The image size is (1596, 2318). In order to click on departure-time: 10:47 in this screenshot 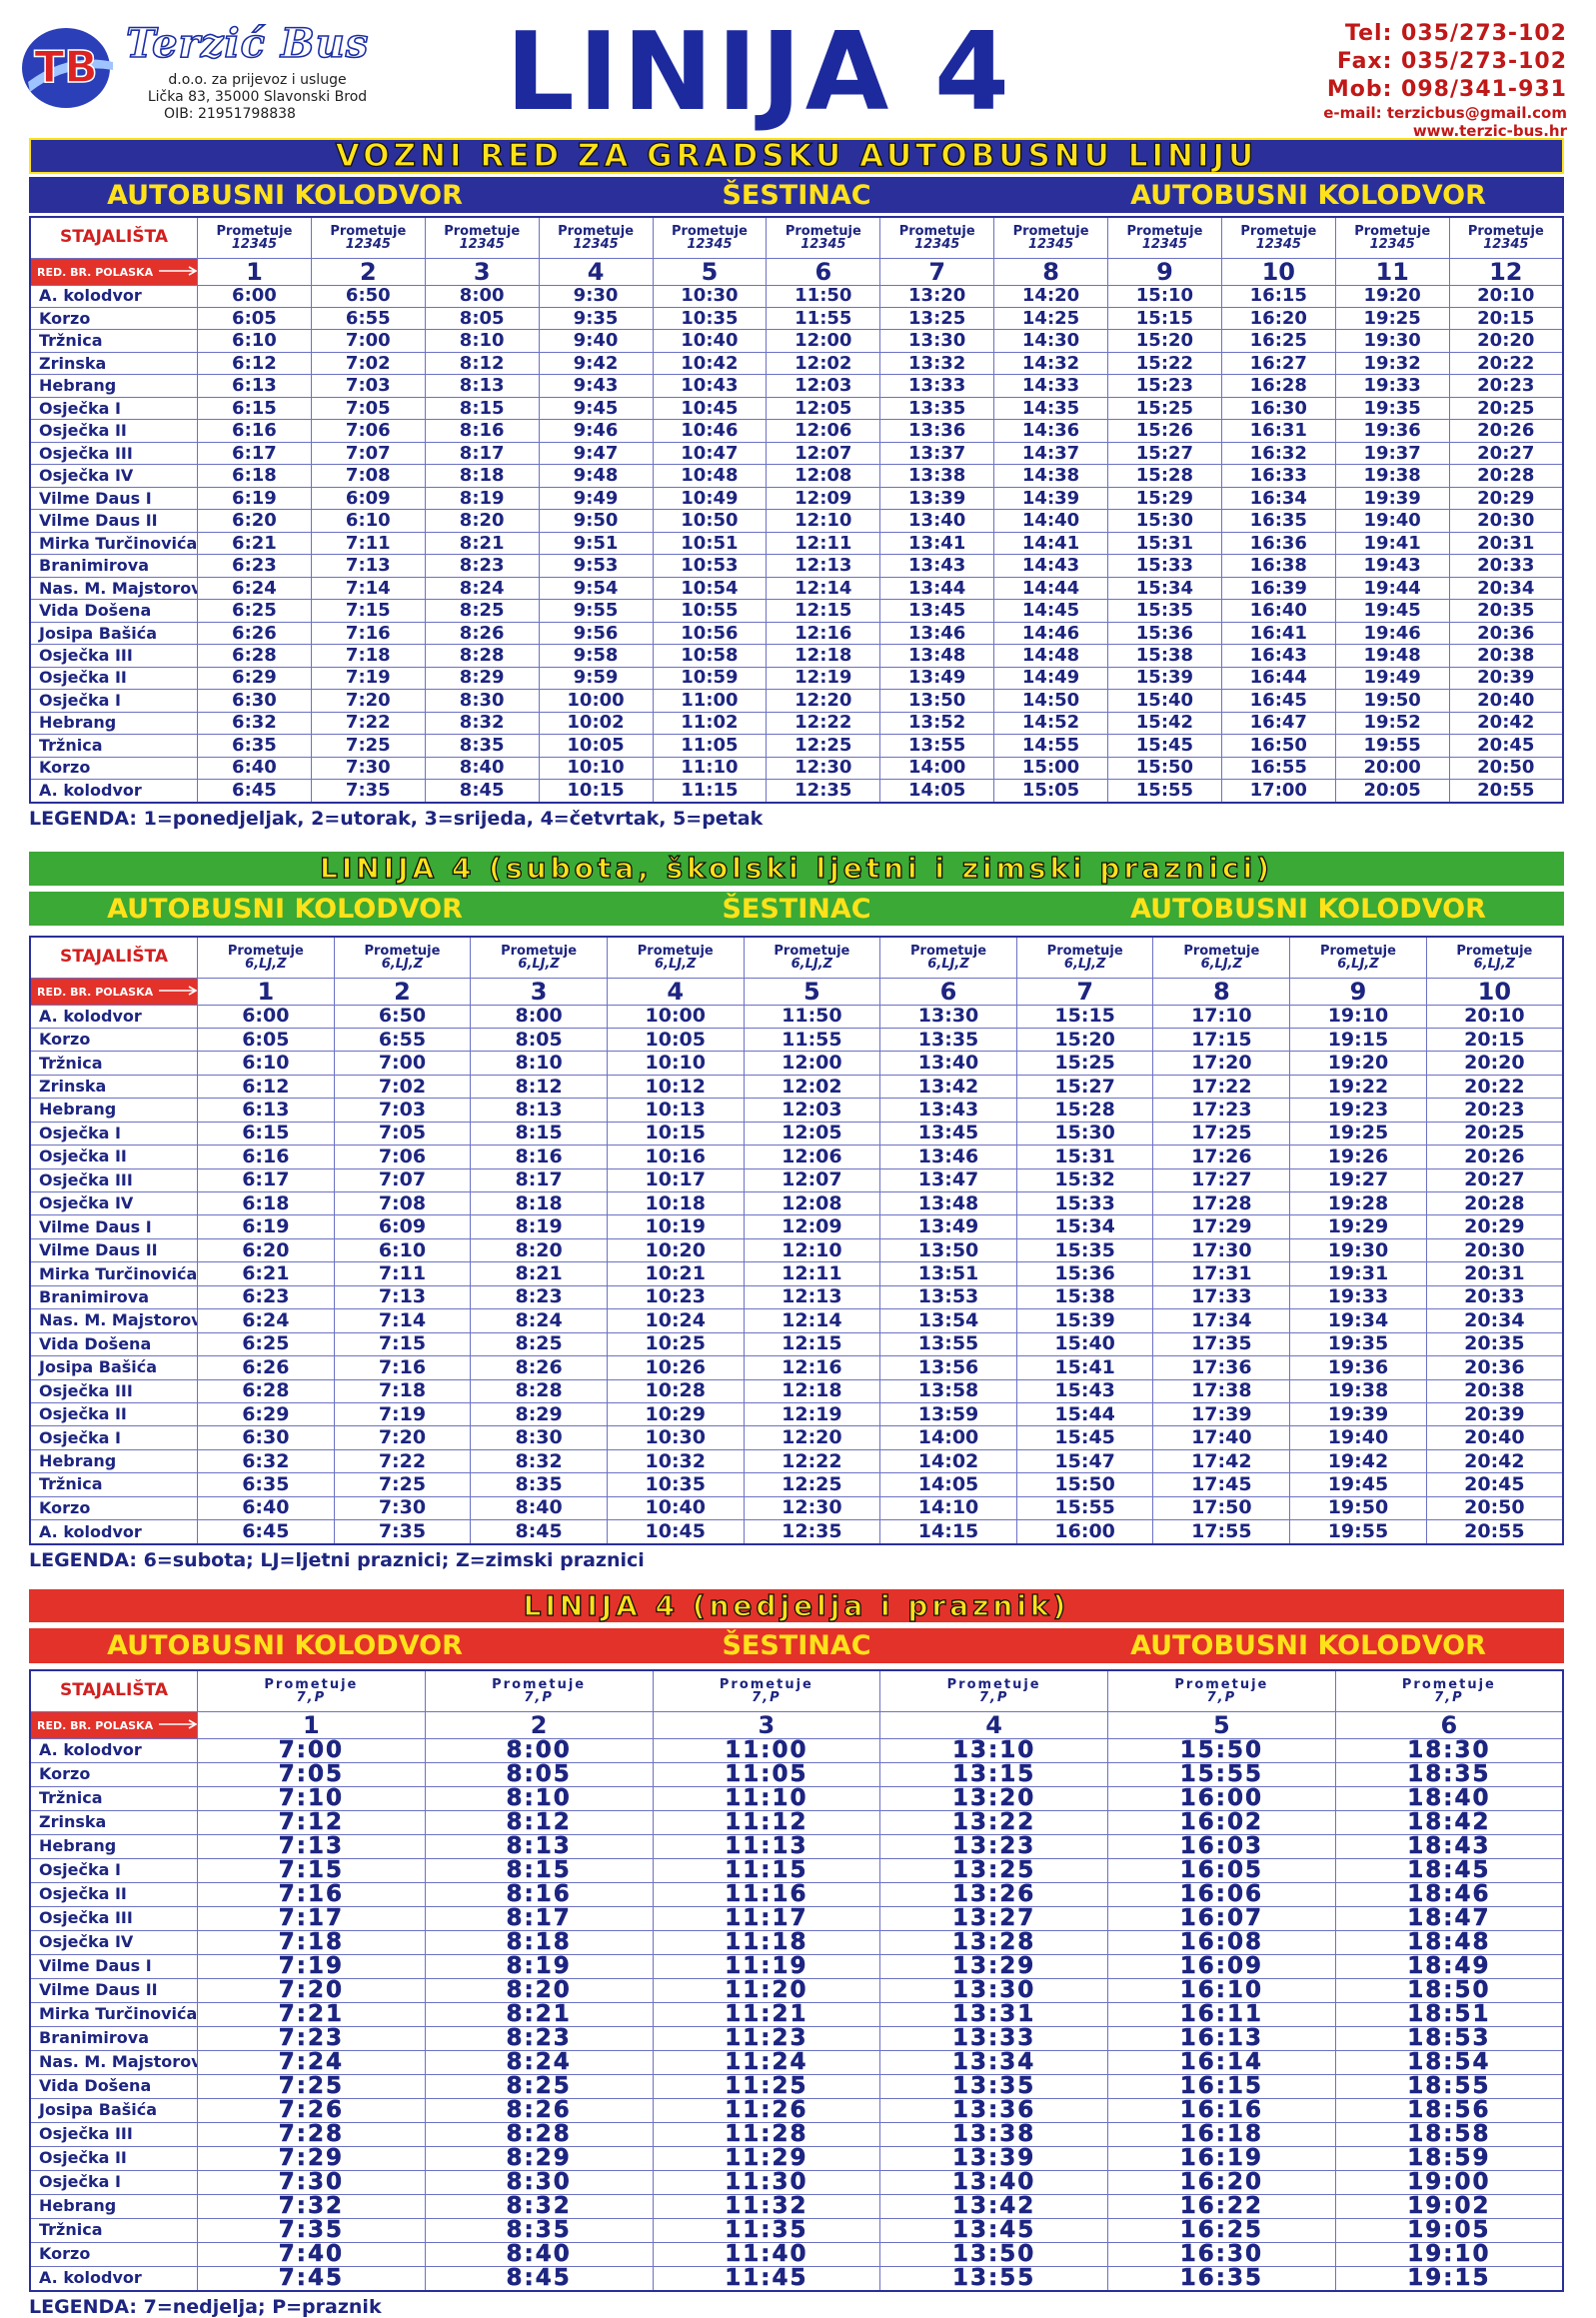, I will do `click(710, 453)`.